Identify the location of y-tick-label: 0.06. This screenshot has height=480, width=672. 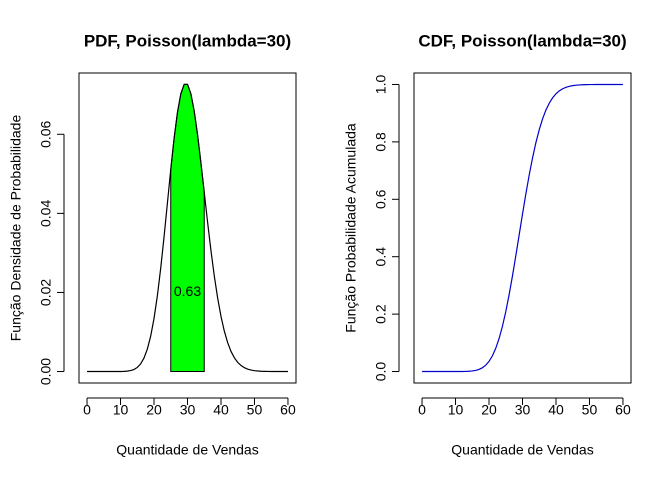
(46, 133).